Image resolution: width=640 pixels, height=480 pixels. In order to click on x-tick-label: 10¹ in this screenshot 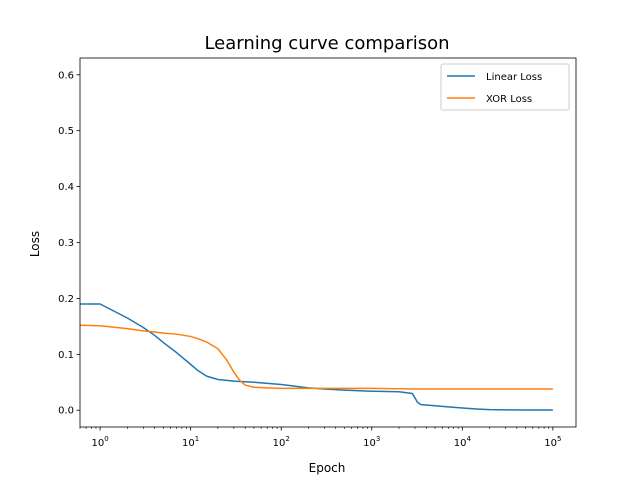, I will do `click(190, 442)`.